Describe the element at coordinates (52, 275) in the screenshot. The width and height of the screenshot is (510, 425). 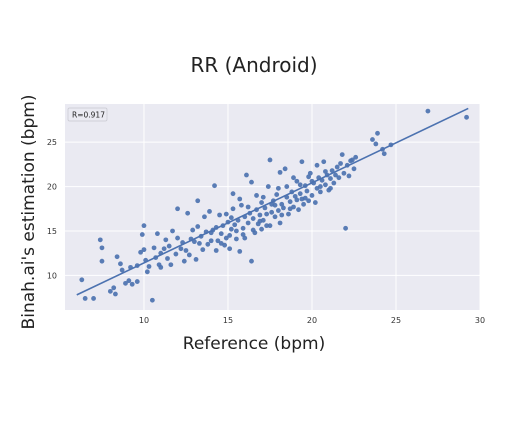
I see `y-tick-label: 10` at that location.